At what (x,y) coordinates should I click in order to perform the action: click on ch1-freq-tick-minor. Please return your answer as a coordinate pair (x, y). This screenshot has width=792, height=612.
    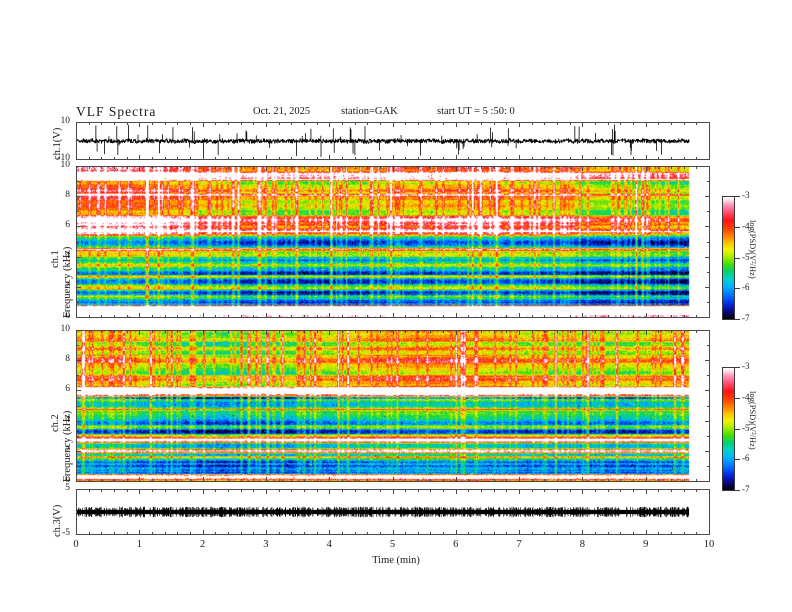
    Looking at the image, I should click on (77, 212).